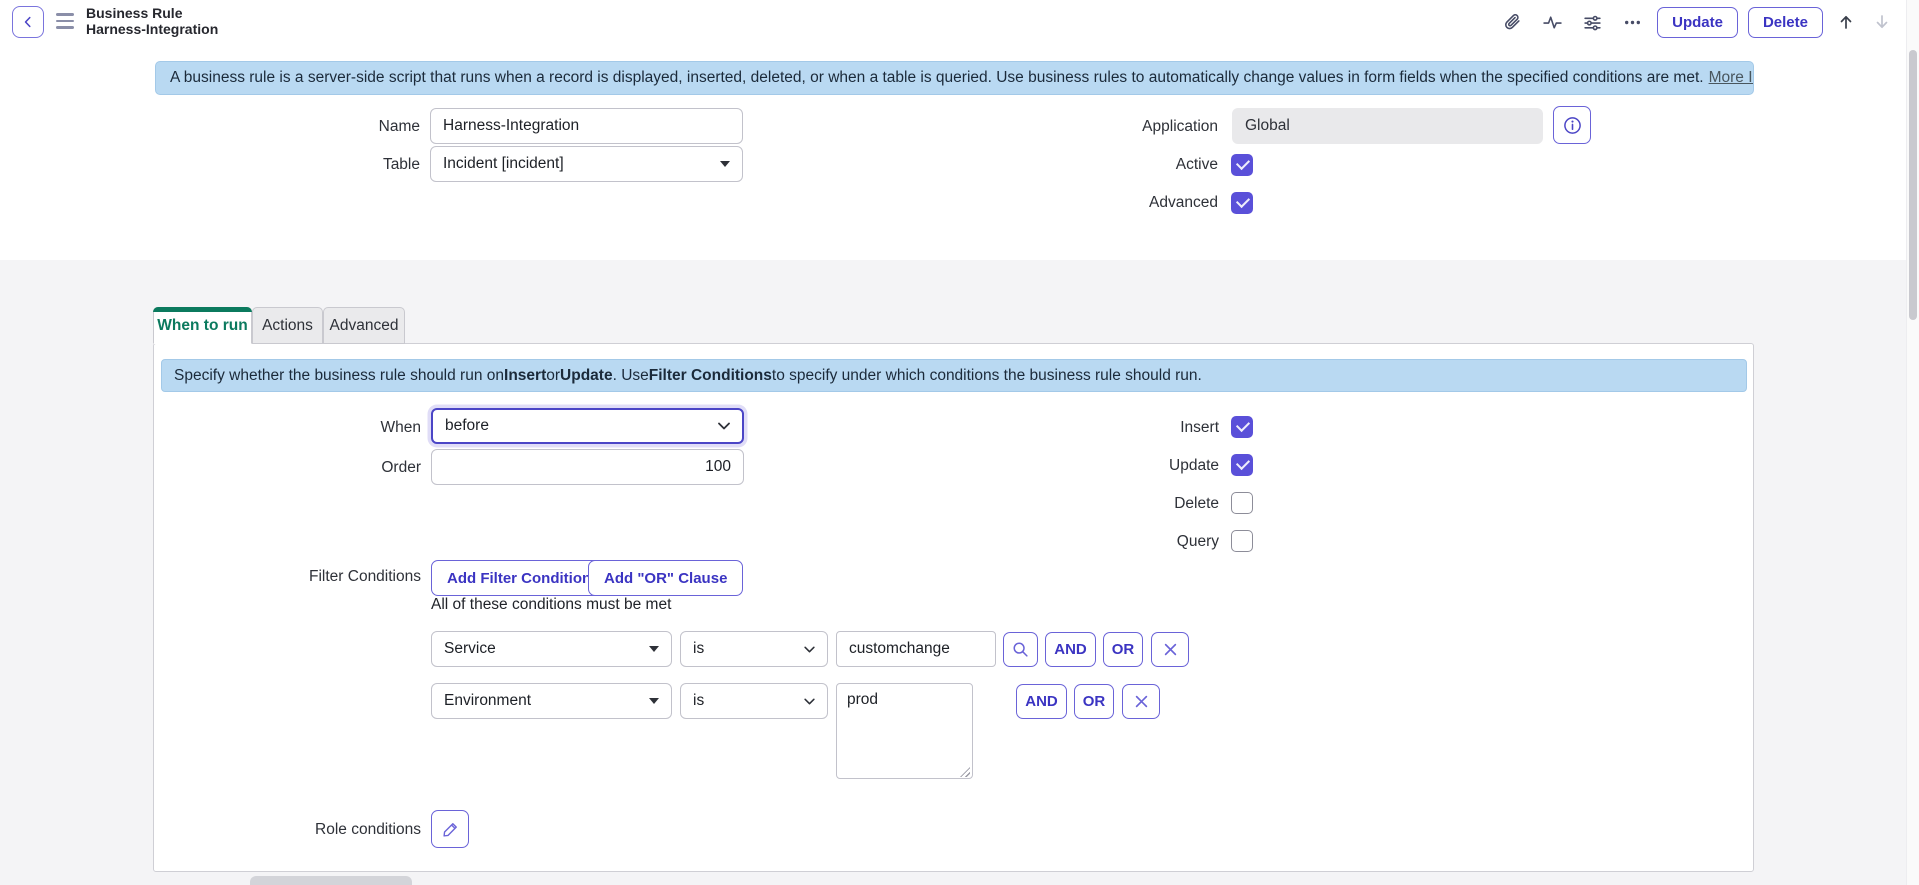  I want to click on query-checkbox, so click(1242, 541).